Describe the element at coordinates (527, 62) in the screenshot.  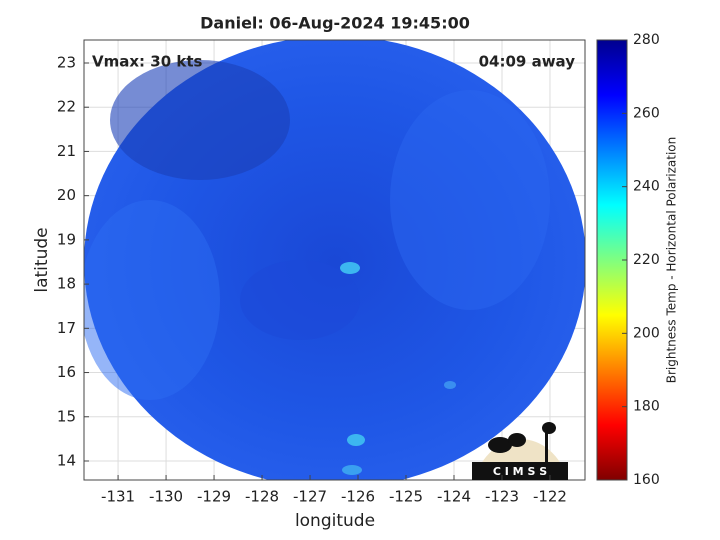
I see `annotation: 04:09 away` at that location.